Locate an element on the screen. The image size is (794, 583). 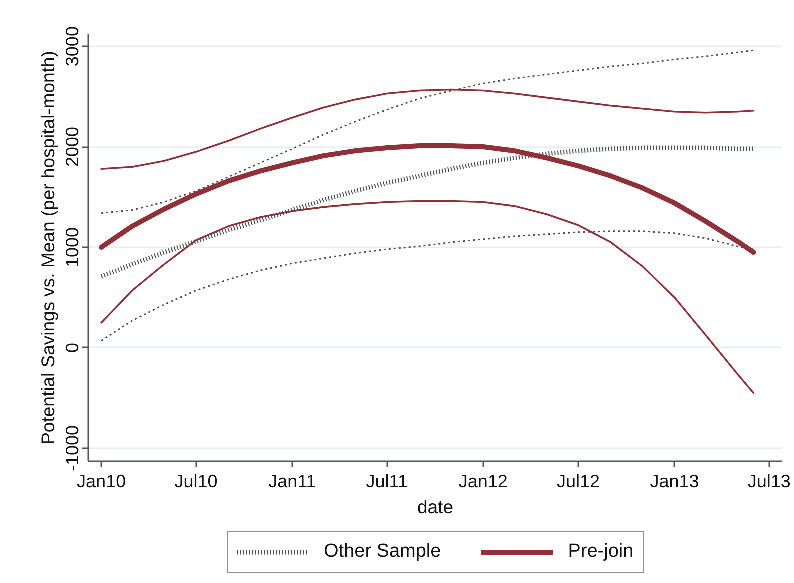
x-tick-label: Jan11 is located at coordinates (292, 482).